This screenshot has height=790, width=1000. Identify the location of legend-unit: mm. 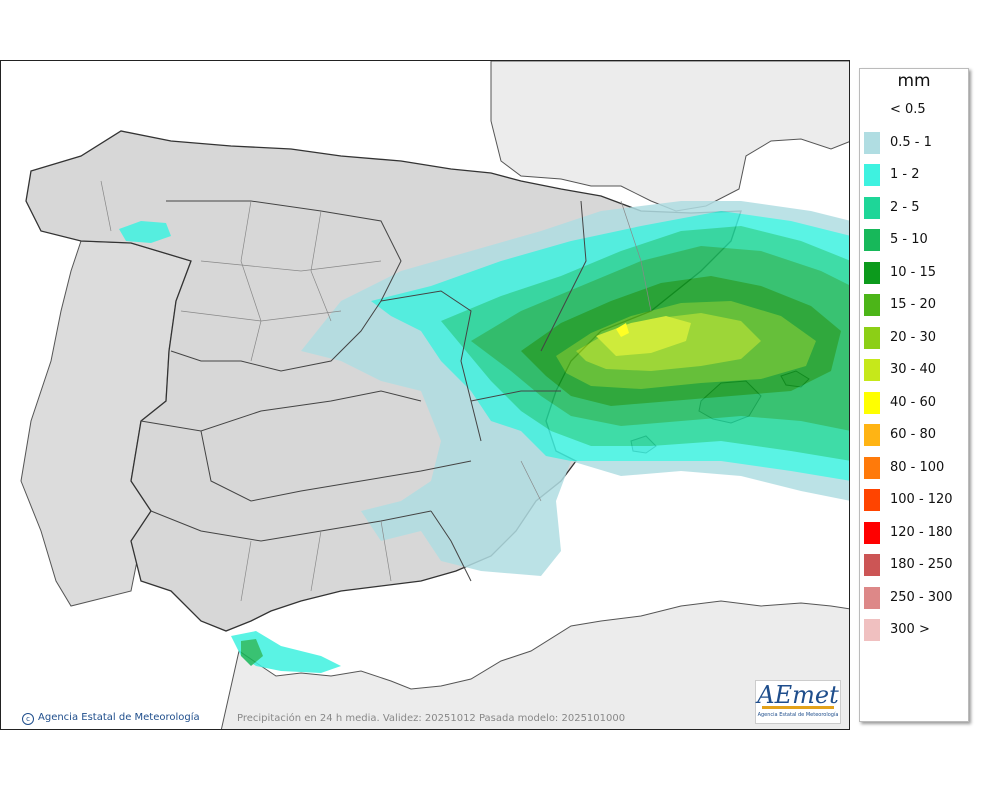
(914, 81).